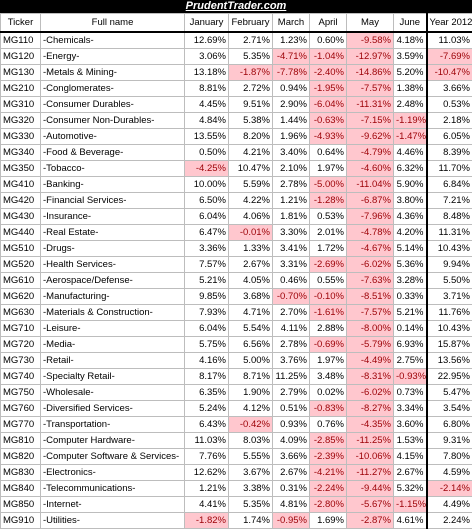 The width and height of the screenshot is (472, 529). What do you see at coordinates (113, 153) in the screenshot?
I see `cell-full-name: -Food & Beverage-` at bounding box center [113, 153].